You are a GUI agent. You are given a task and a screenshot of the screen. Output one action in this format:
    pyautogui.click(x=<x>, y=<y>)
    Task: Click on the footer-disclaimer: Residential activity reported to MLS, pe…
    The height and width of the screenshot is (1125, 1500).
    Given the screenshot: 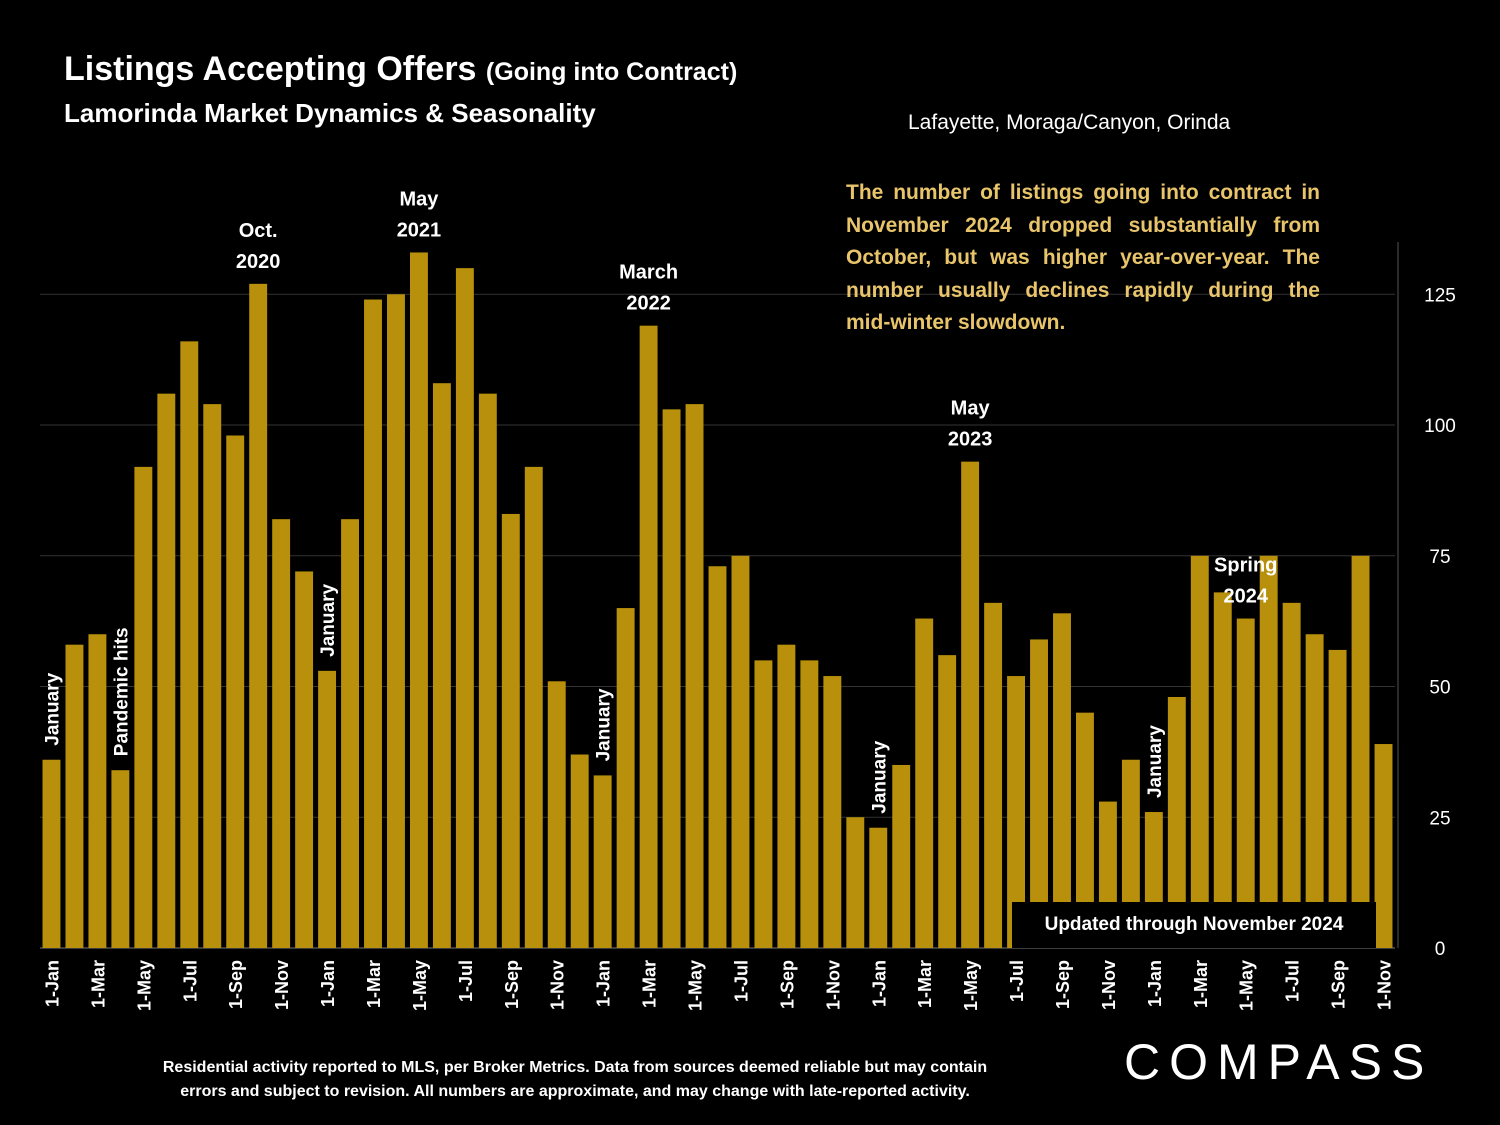 What is the action you would take?
    pyautogui.click(x=575, y=1080)
    